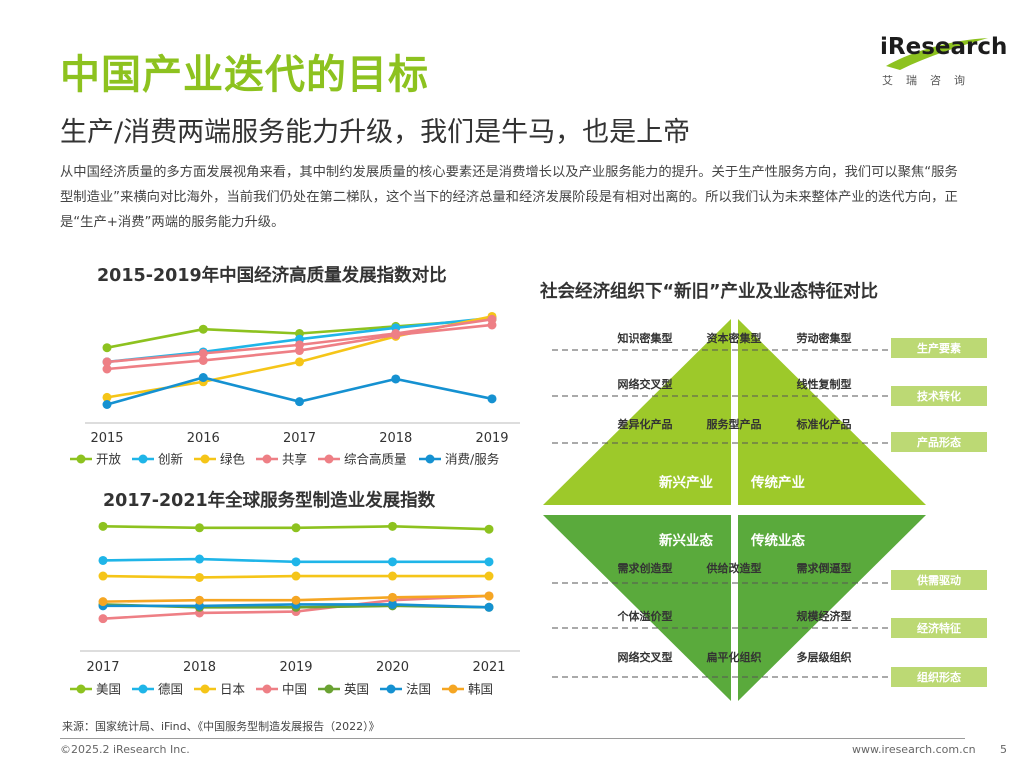 The width and height of the screenshot is (1024, 768). I want to click on chart0-x-tick: 2017, so click(299, 438).